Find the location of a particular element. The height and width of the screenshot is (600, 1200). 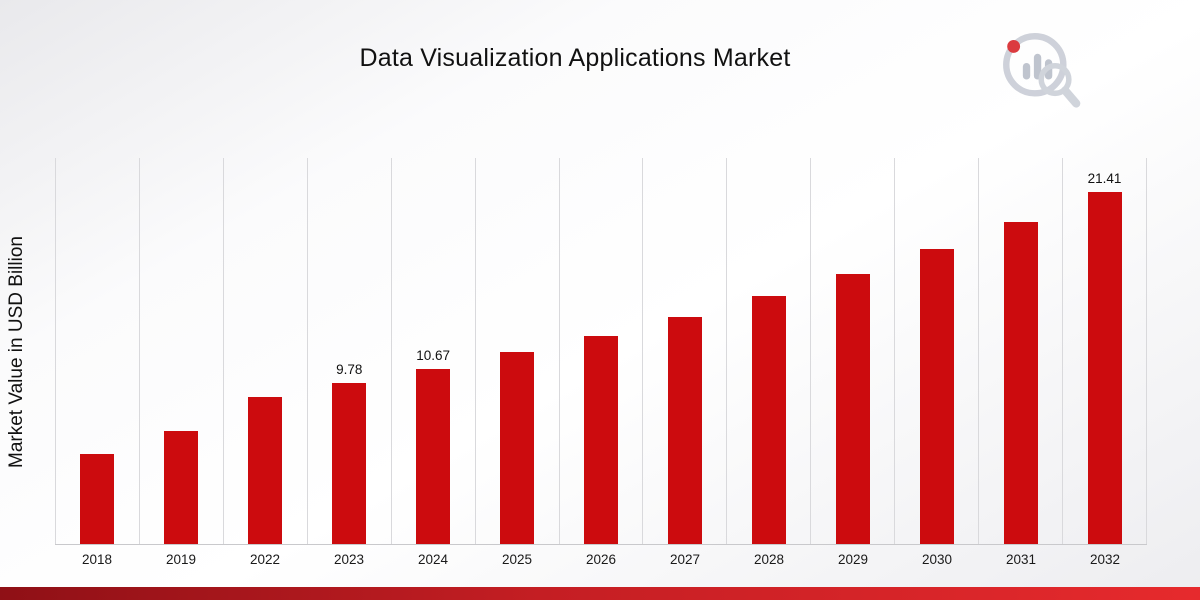

chart-column-2030 is located at coordinates (936, 351).